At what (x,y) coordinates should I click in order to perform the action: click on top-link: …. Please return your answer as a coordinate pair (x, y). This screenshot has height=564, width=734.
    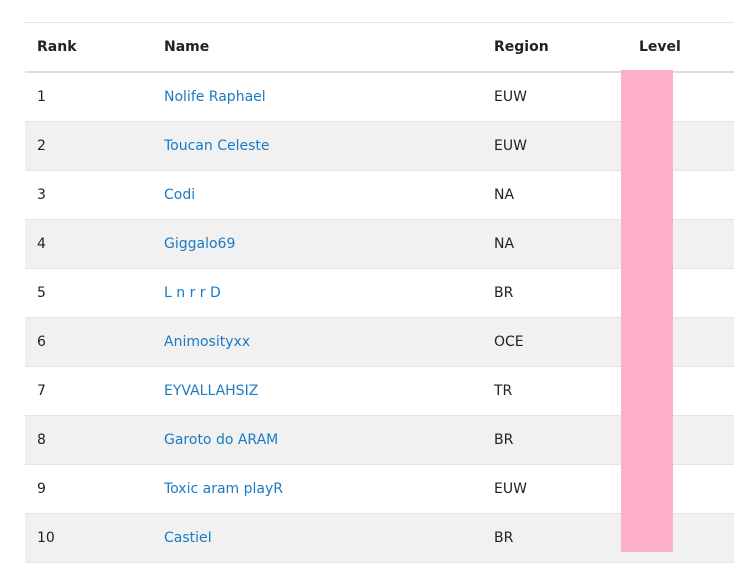
    Looking at the image, I should click on (42, 2).